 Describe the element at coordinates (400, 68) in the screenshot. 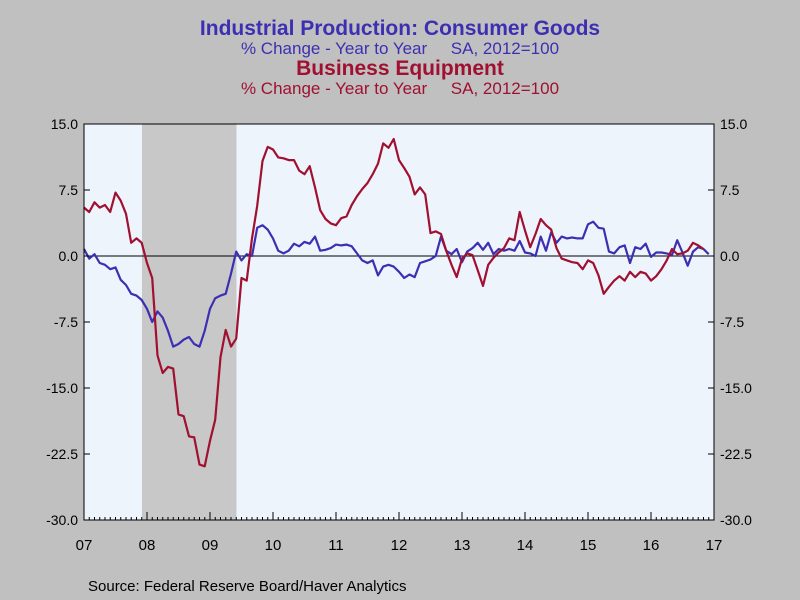

I see `business-title: Business Equipment` at that location.